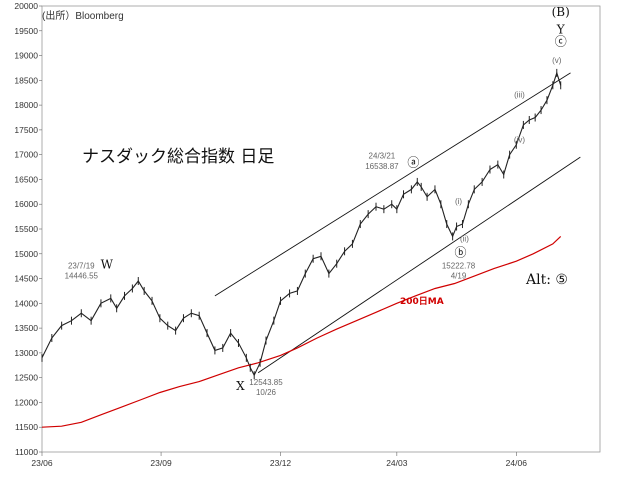 The height and width of the screenshot is (486, 618). Describe the element at coordinates (240, 386) in the screenshot. I see `annotation-label: X` at that location.